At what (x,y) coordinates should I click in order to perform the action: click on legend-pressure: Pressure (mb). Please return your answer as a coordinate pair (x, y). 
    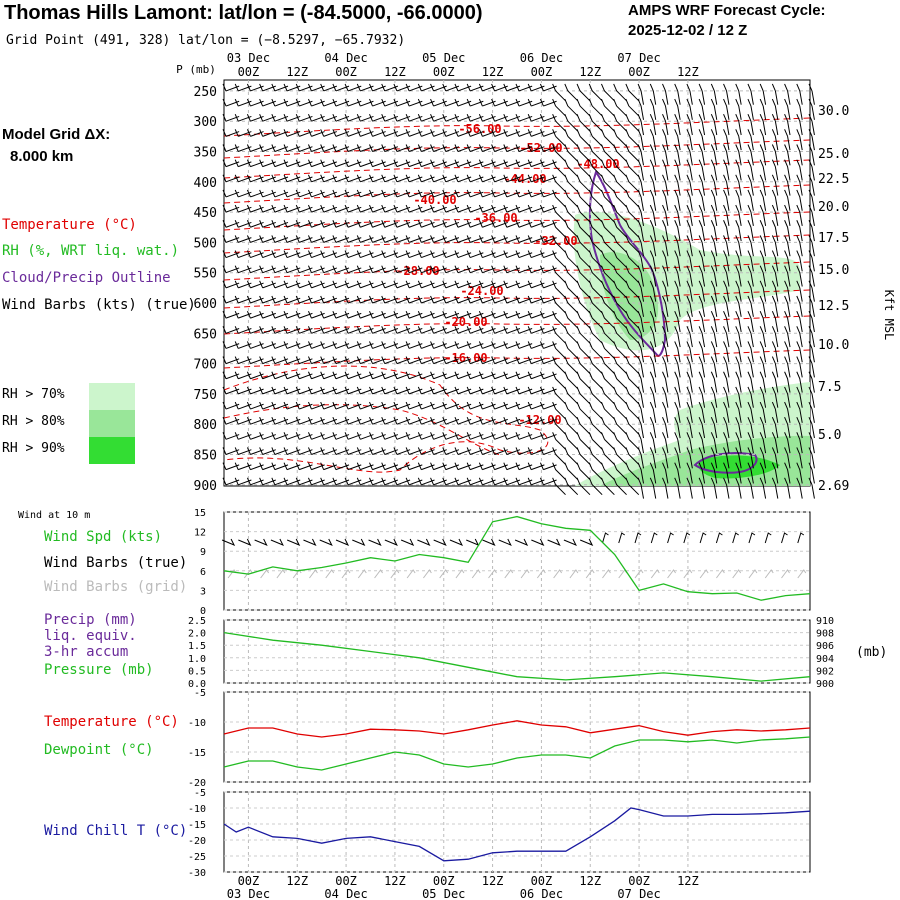
    Looking at the image, I should click on (99, 670).